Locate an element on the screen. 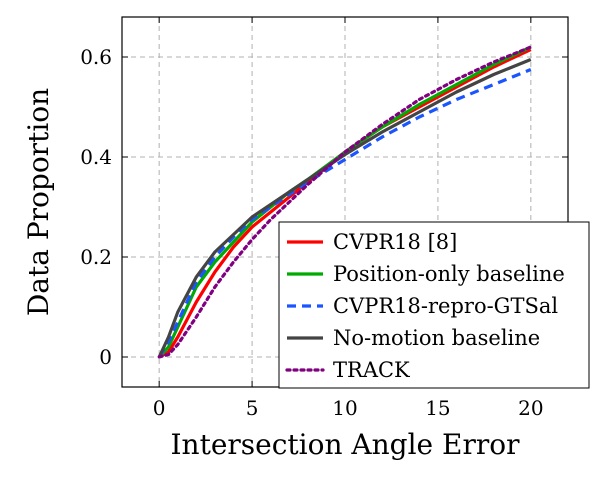  y-tick-label: 0.4 is located at coordinates (96, 157).